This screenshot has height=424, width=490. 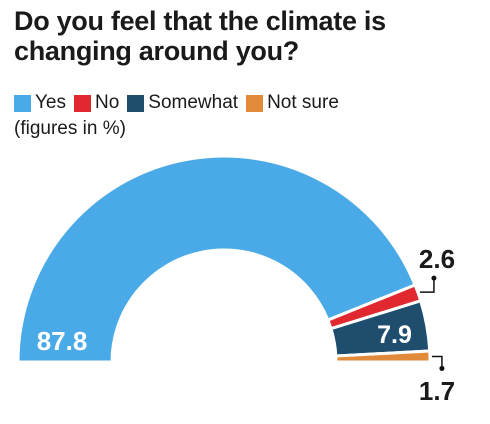 What do you see at coordinates (394, 335) in the screenshot?
I see `data-label-somewhat: 7.9` at bounding box center [394, 335].